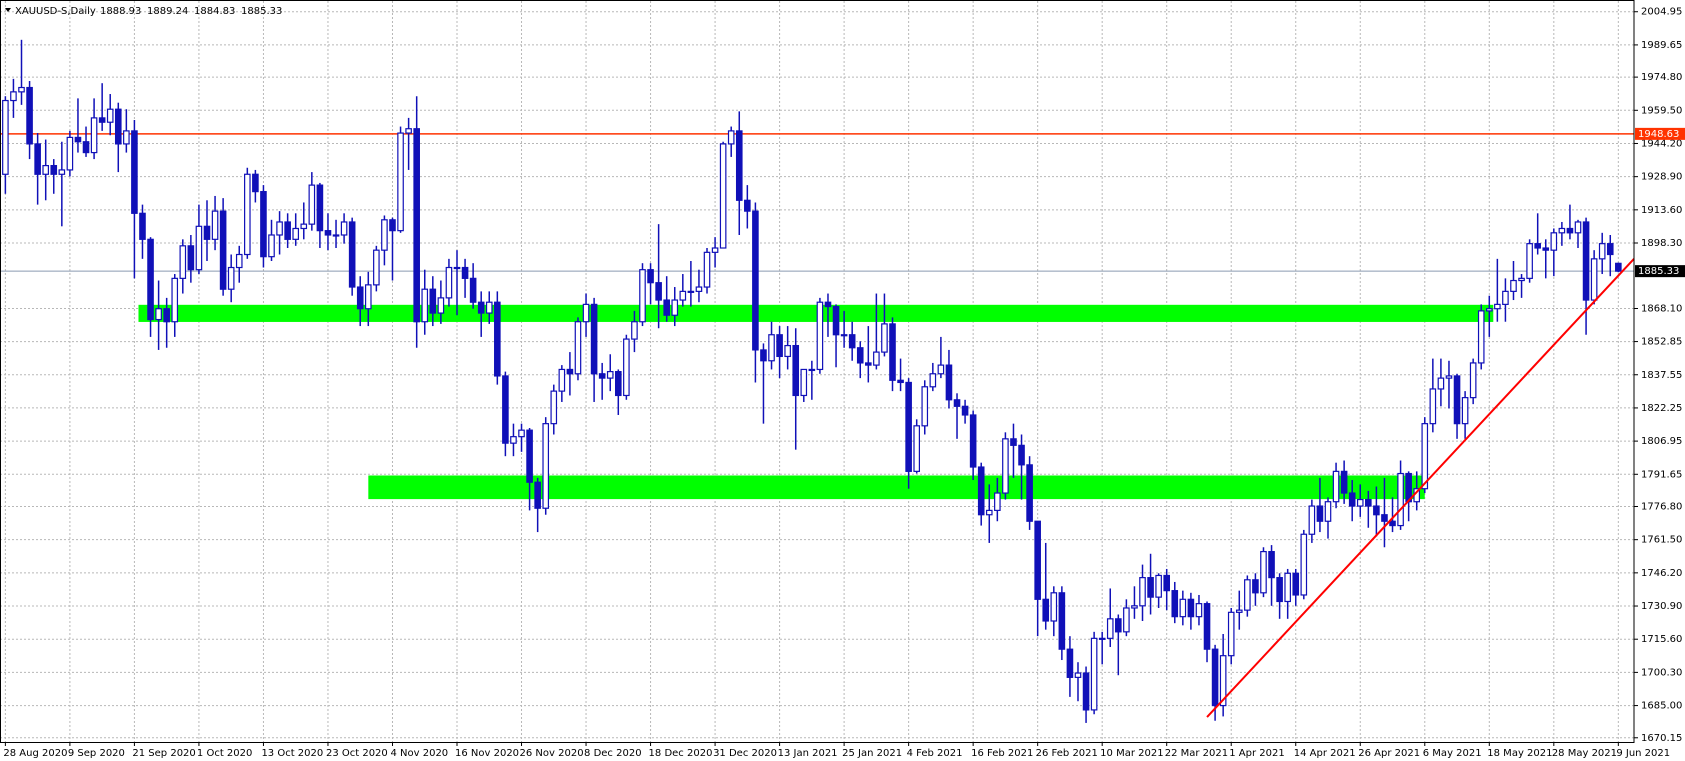  Describe the element at coordinates (419, 753) in the screenshot. I see `x-tick-label: 4 Nov 2020` at that location.